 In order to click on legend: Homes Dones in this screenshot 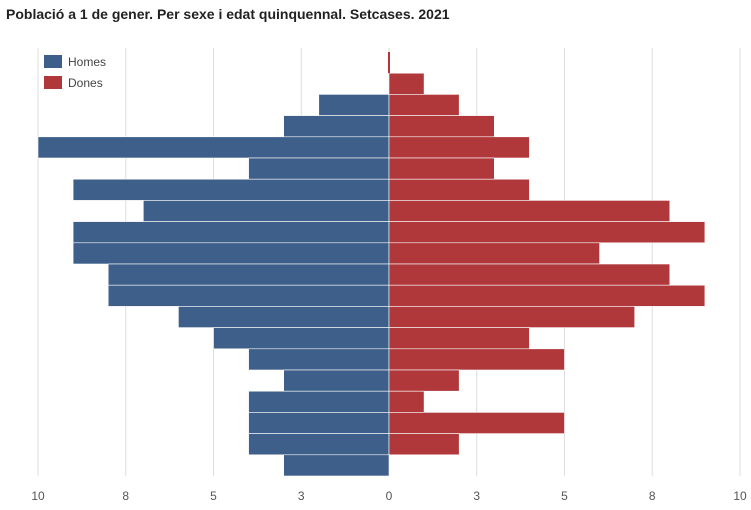, I will do `click(75, 72)`.